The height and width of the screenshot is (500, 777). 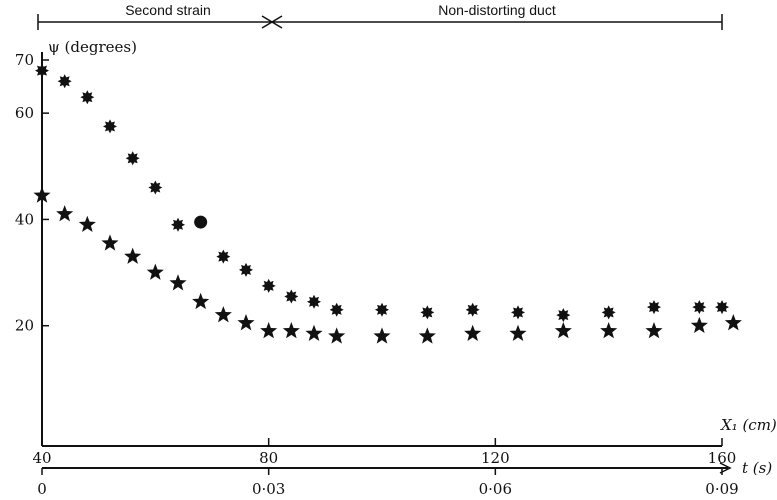 I want to click on x-axis-label: X₁ (cm), so click(x=748, y=425).